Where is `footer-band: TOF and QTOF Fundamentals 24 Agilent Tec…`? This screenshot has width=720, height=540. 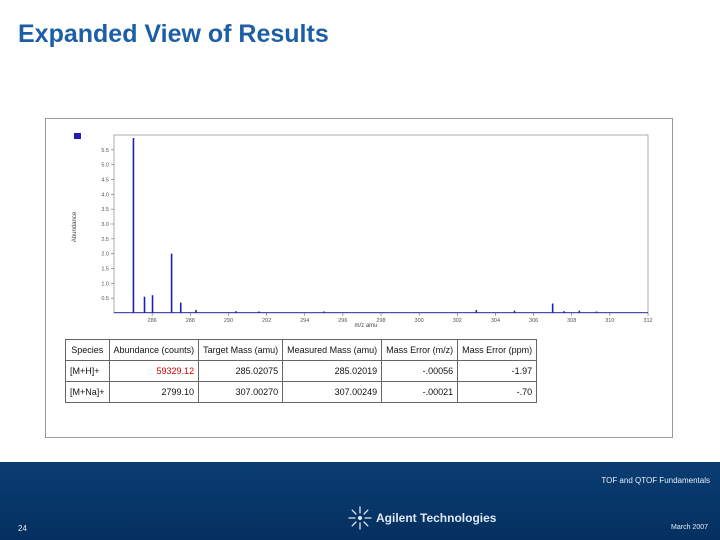
footer-band: TOF and QTOF Fundamentals 24 Agilent Tec… is located at coordinates (360, 501).